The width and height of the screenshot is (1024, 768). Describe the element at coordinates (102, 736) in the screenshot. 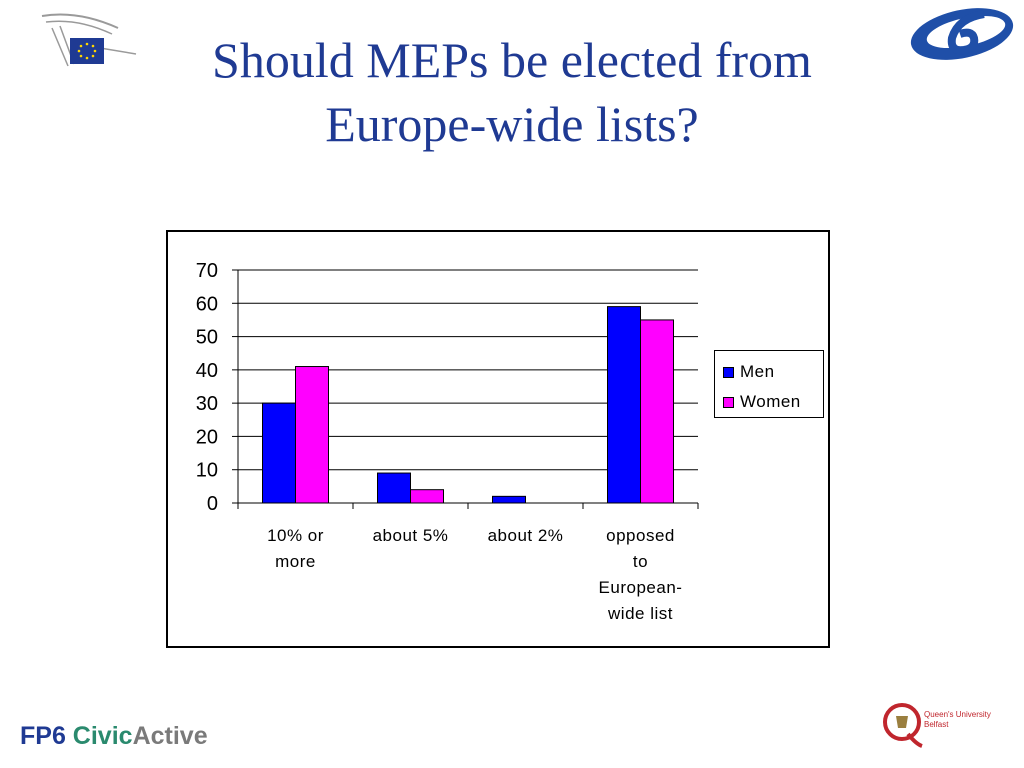

I see `brand-civic: Civic` at that location.